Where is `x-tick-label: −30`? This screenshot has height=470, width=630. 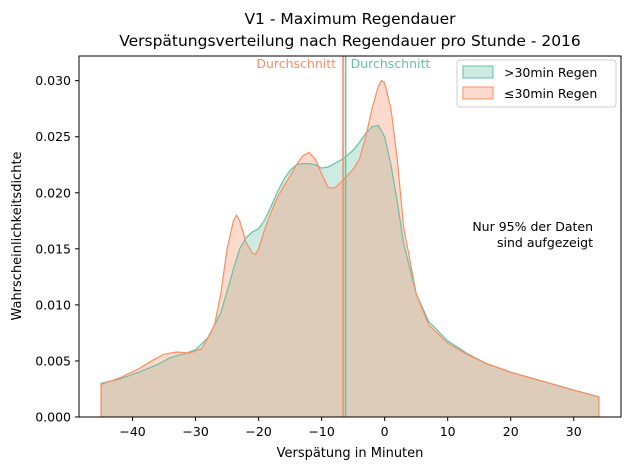 x-tick-label: −30 is located at coordinates (195, 431).